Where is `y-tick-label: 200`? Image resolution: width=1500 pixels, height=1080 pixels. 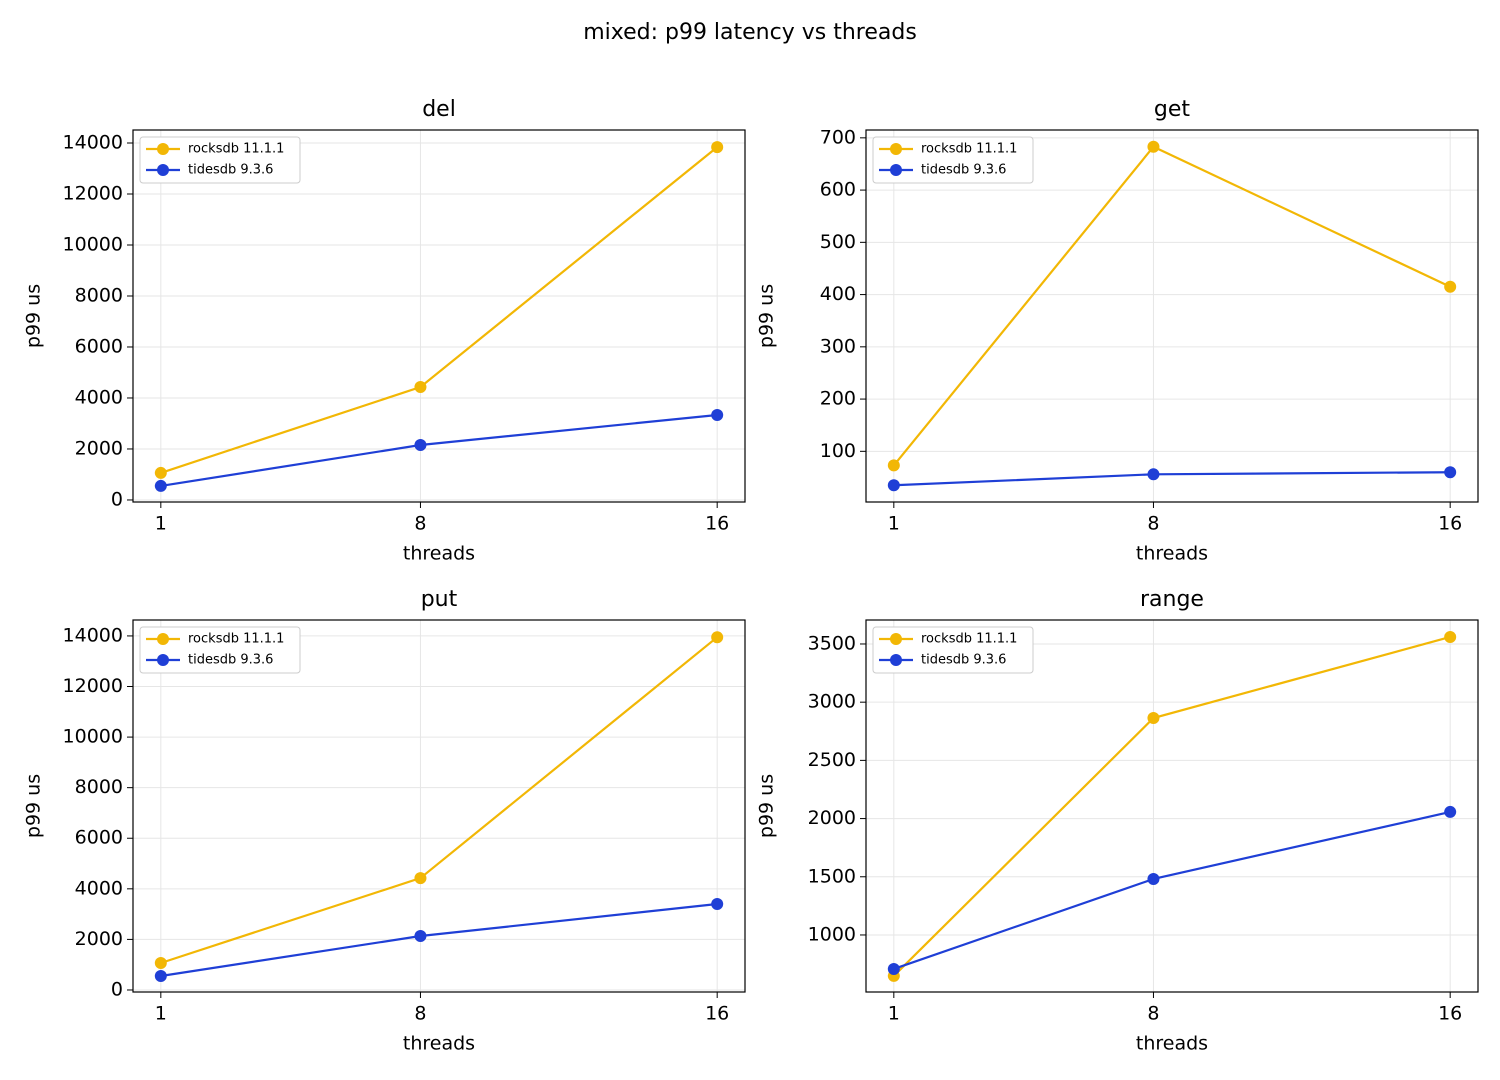 y-tick-label: 200 is located at coordinates (838, 399).